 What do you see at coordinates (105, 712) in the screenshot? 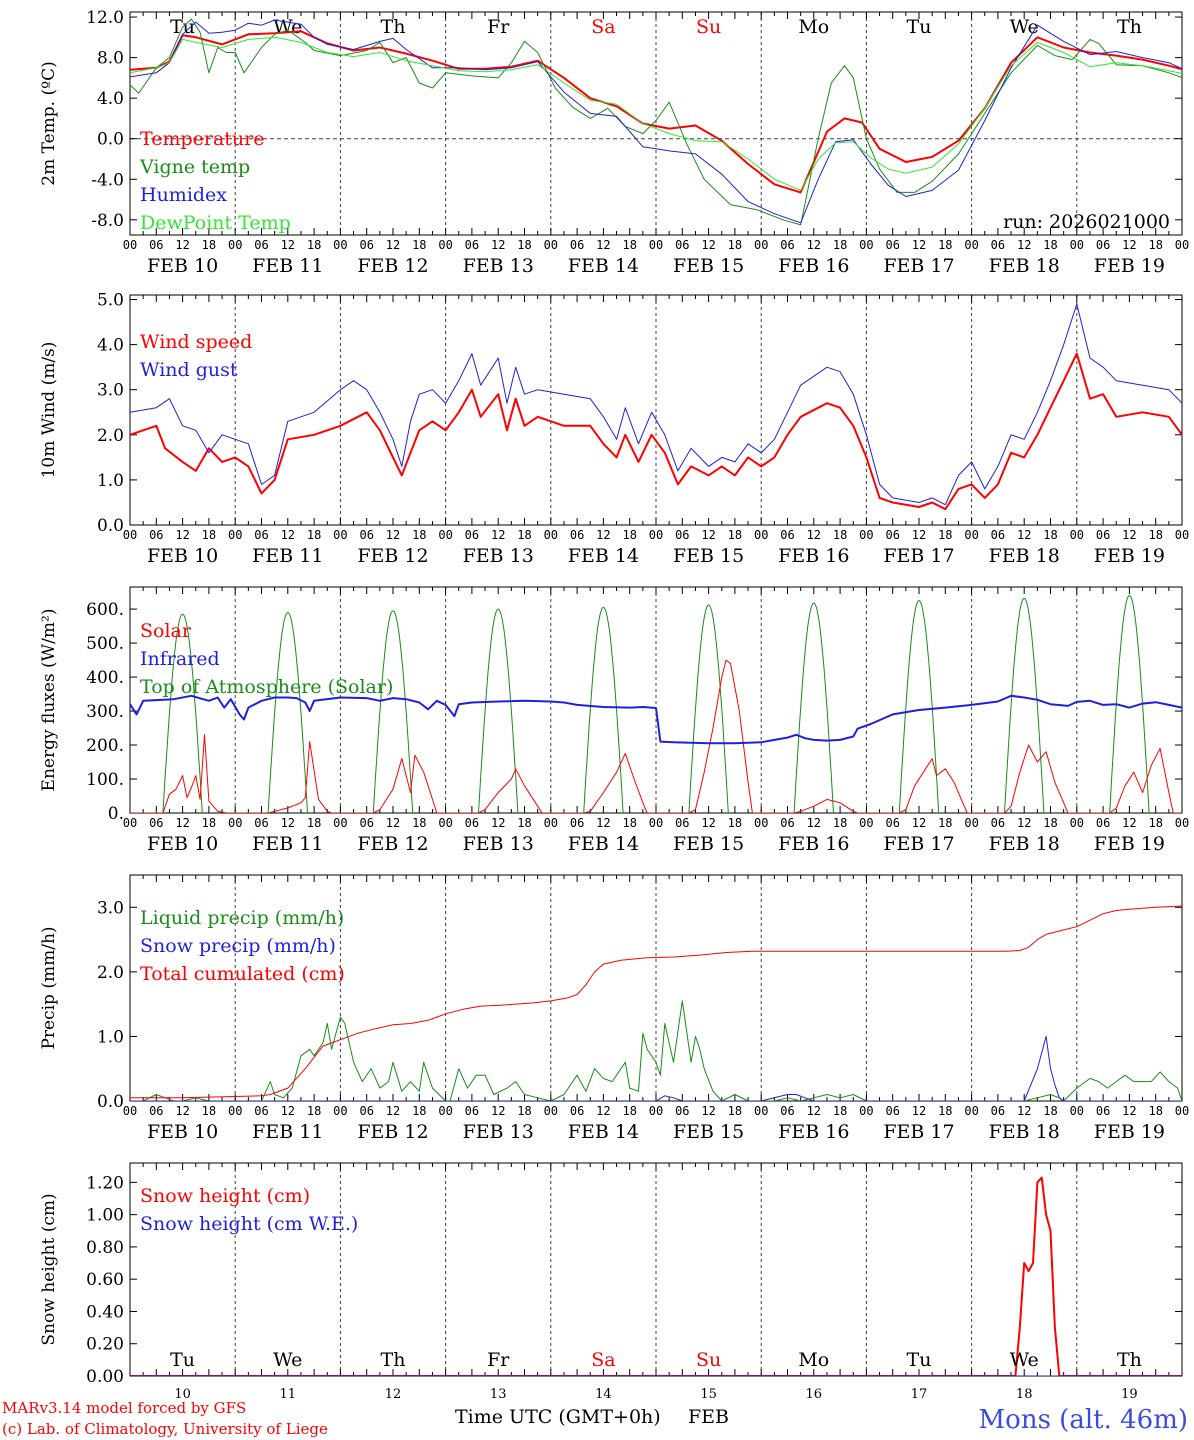
I see `ytick-label: 300.` at bounding box center [105, 712].